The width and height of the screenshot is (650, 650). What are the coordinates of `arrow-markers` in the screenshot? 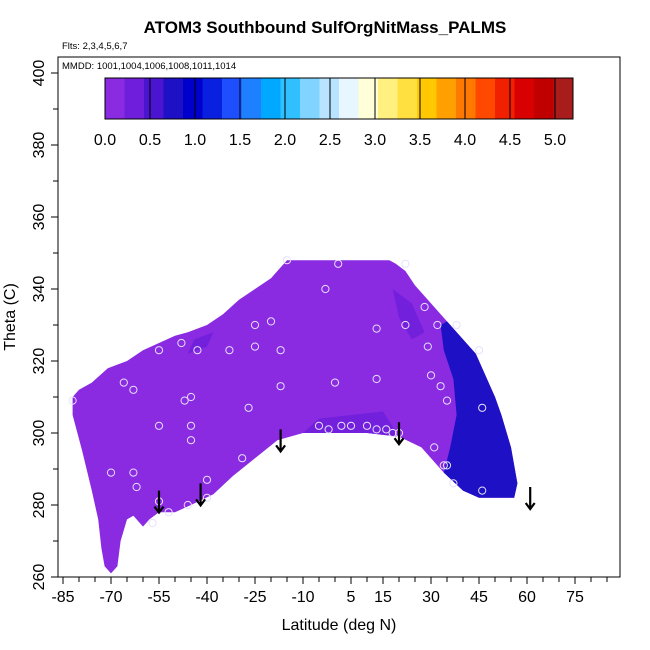 It's located at (344, 468).